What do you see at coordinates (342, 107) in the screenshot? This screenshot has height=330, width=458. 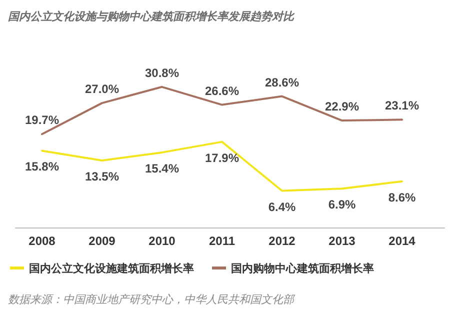 I see `data-label: 22.9%` at bounding box center [342, 107].